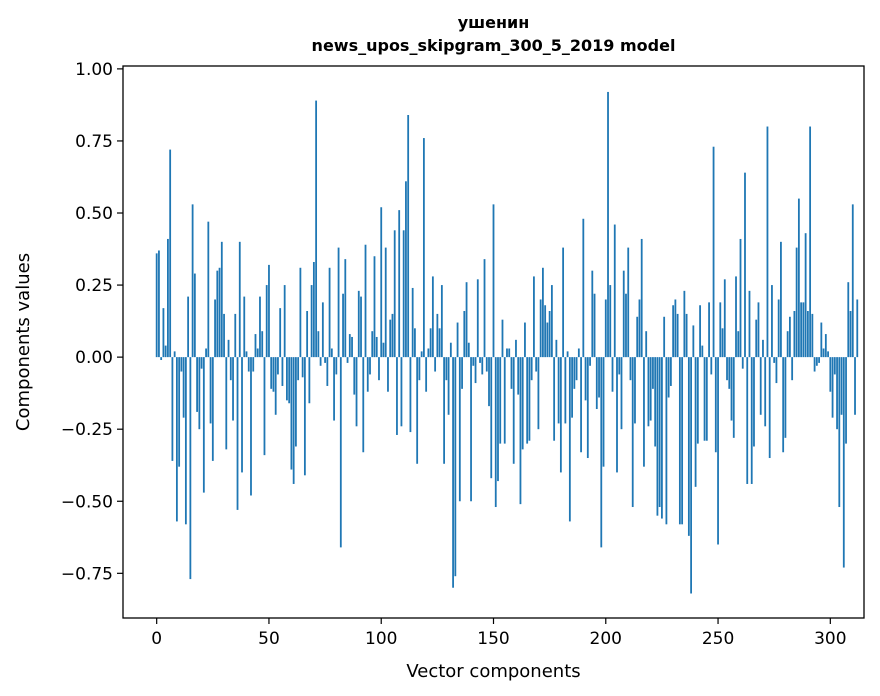  I want to click on x-tick-label: 50, so click(269, 639).